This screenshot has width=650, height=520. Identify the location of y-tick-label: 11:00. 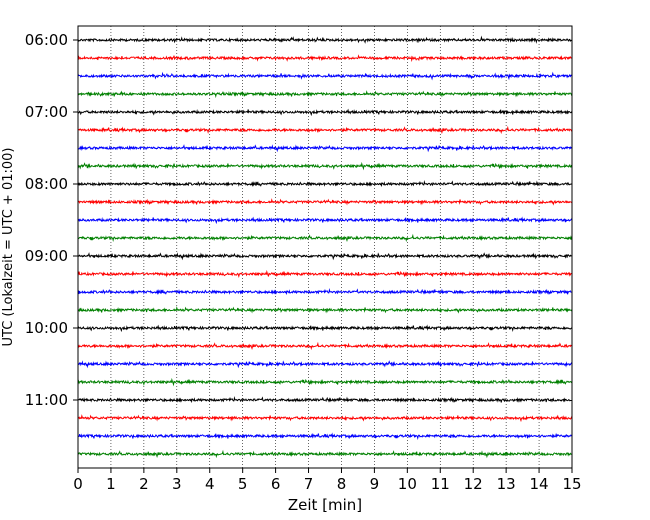
(46, 400).